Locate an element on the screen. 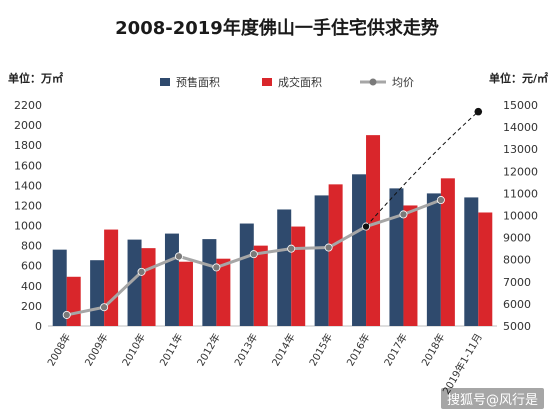 Image resolution: width=554 pixels, height=413 pixels. left-axis-unit: 单位：万㎡ is located at coordinates (35, 78).